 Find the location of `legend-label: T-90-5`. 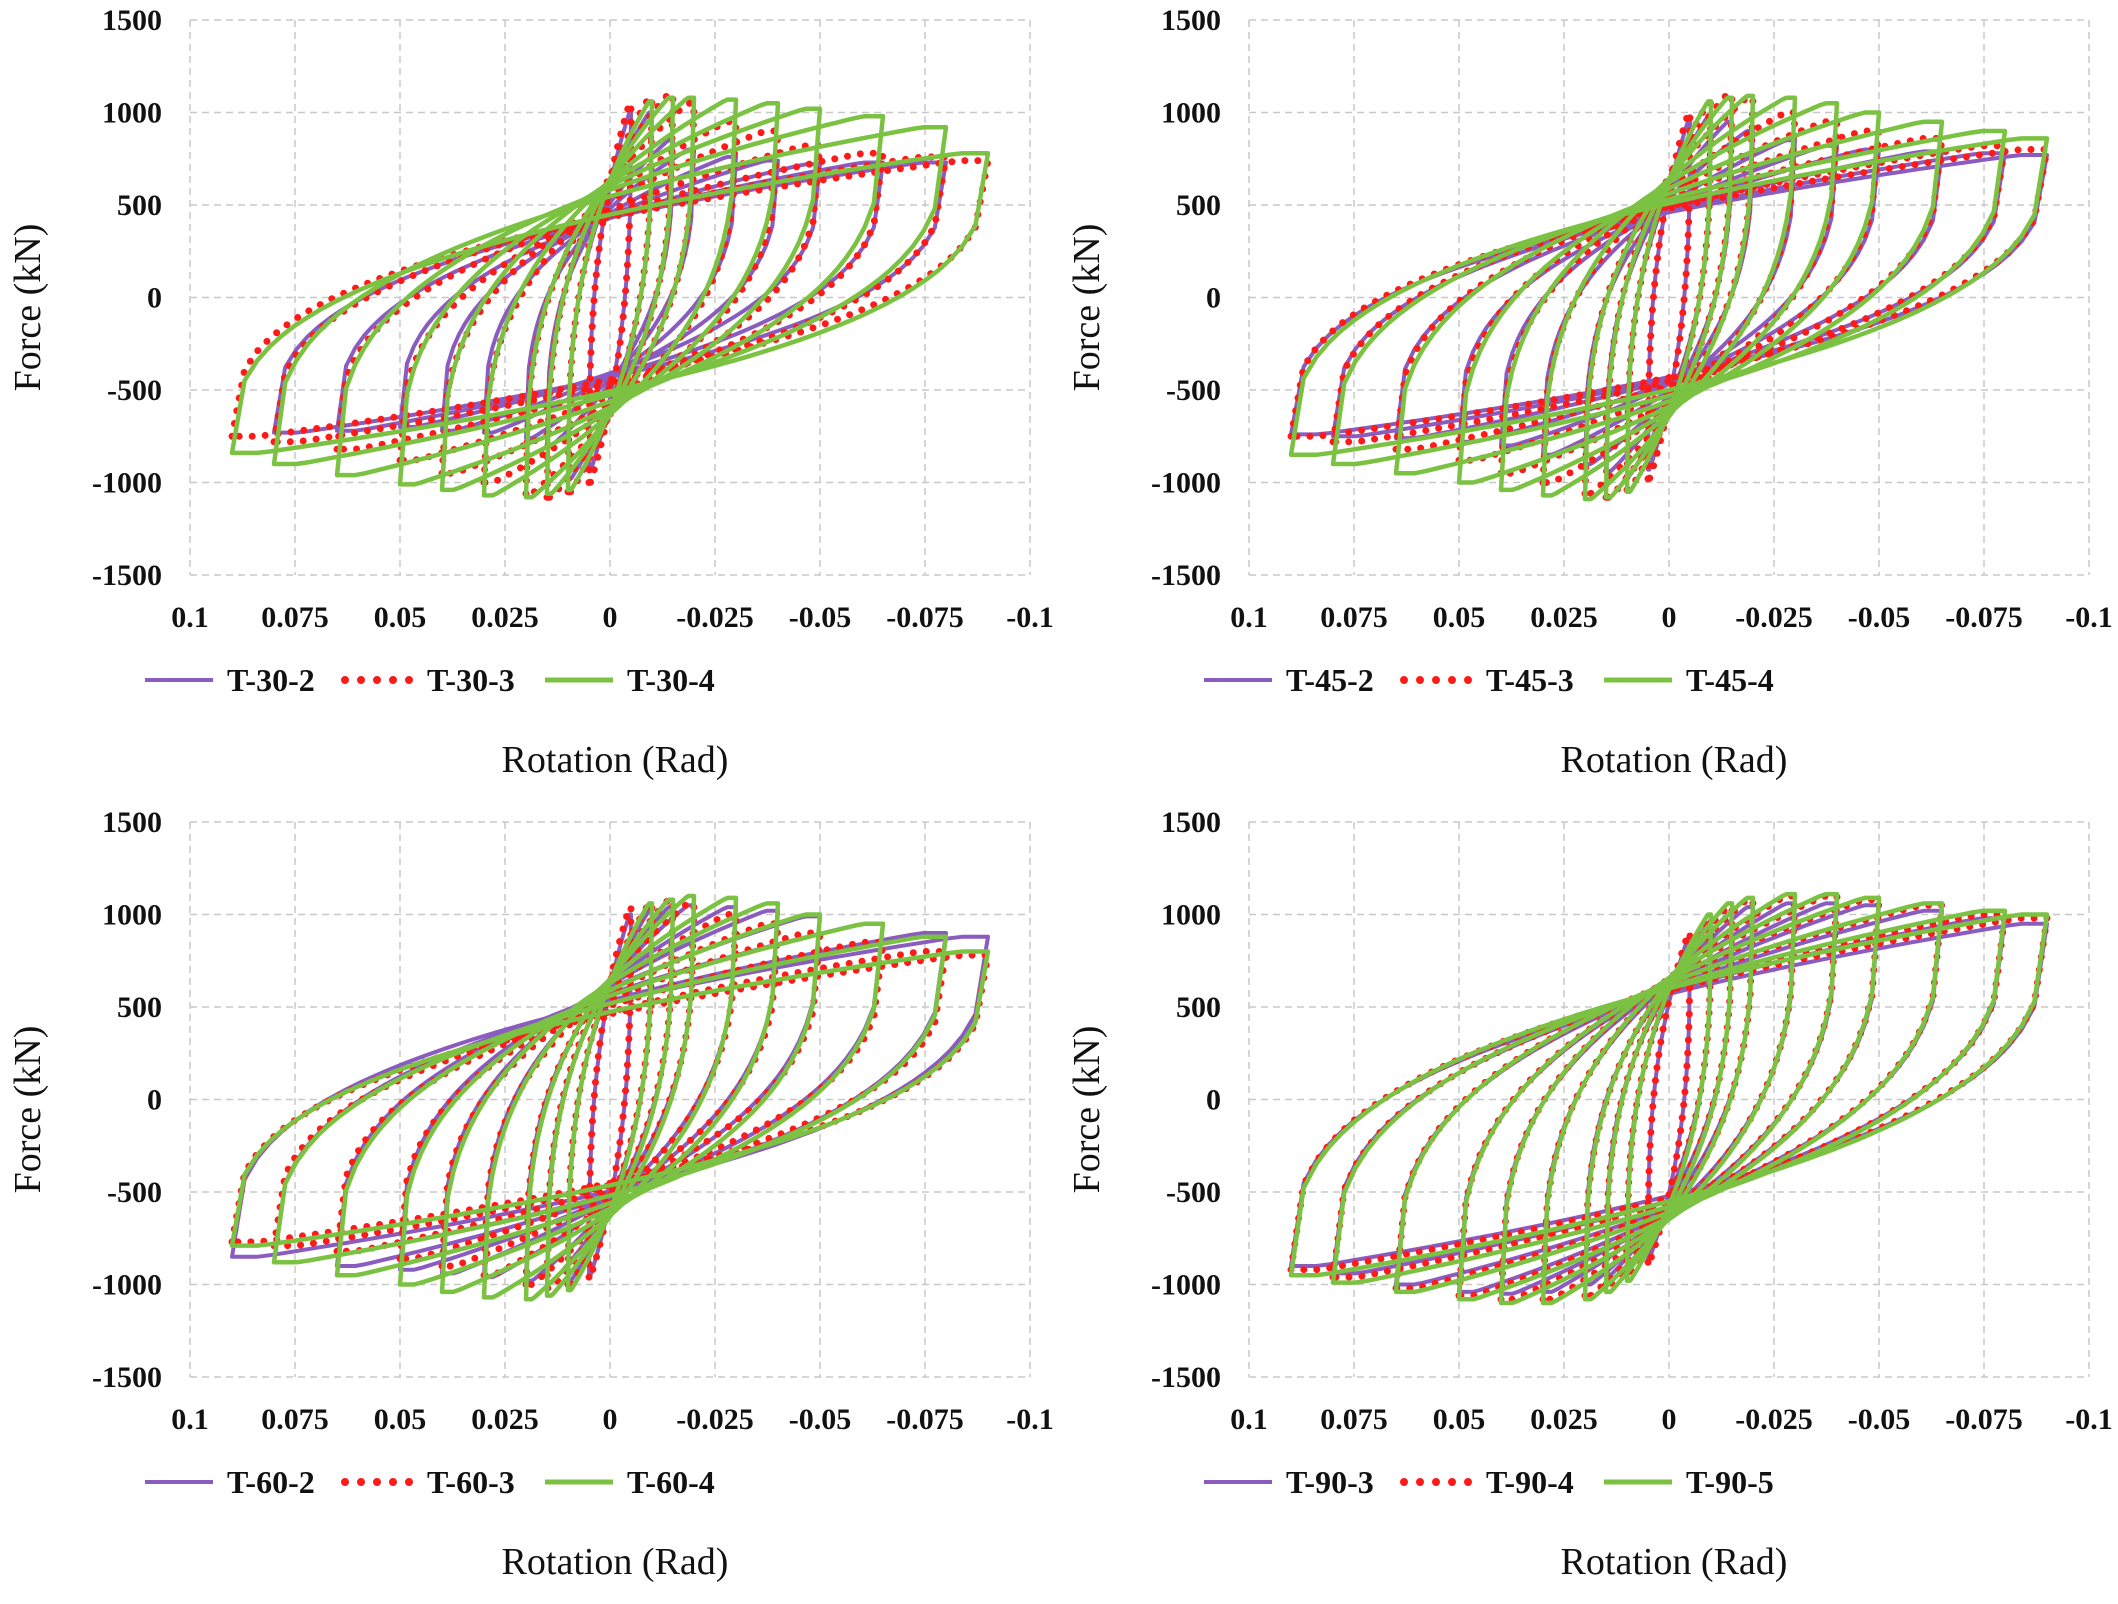

legend-label: T-90-5 is located at coordinates (1730, 1482).